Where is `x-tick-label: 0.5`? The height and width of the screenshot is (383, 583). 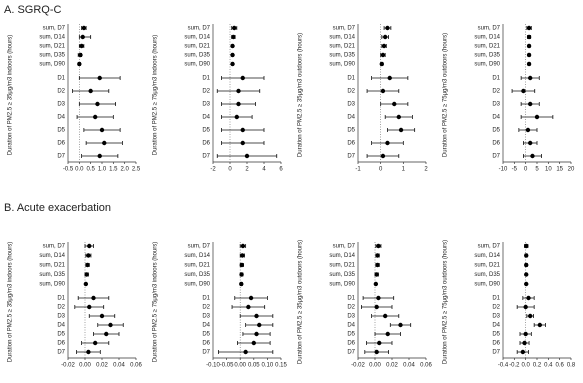 x-tick-label: 0.5 is located at coordinates (90, 170).